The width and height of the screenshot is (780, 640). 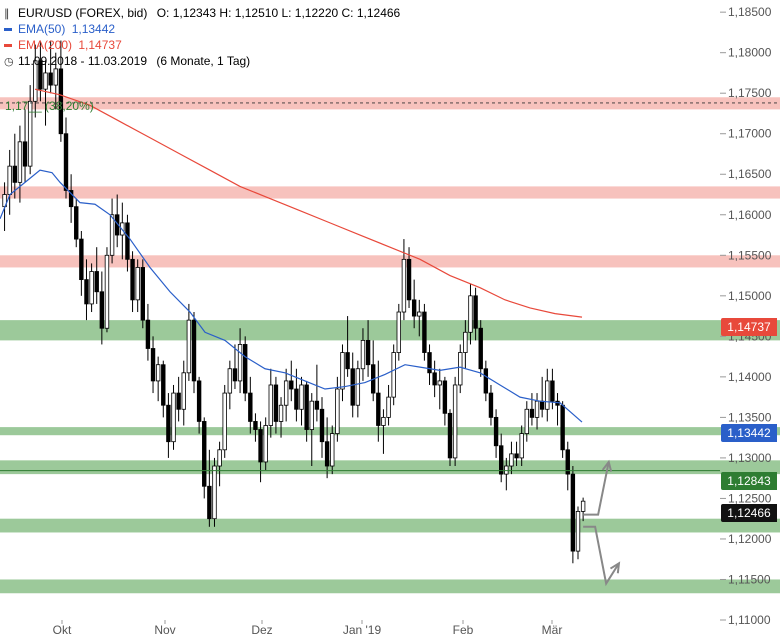 What do you see at coordinates (749, 433) in the screenshot?
I see `ema50-price-box: 1,13442` at bounding box center [749, 433].